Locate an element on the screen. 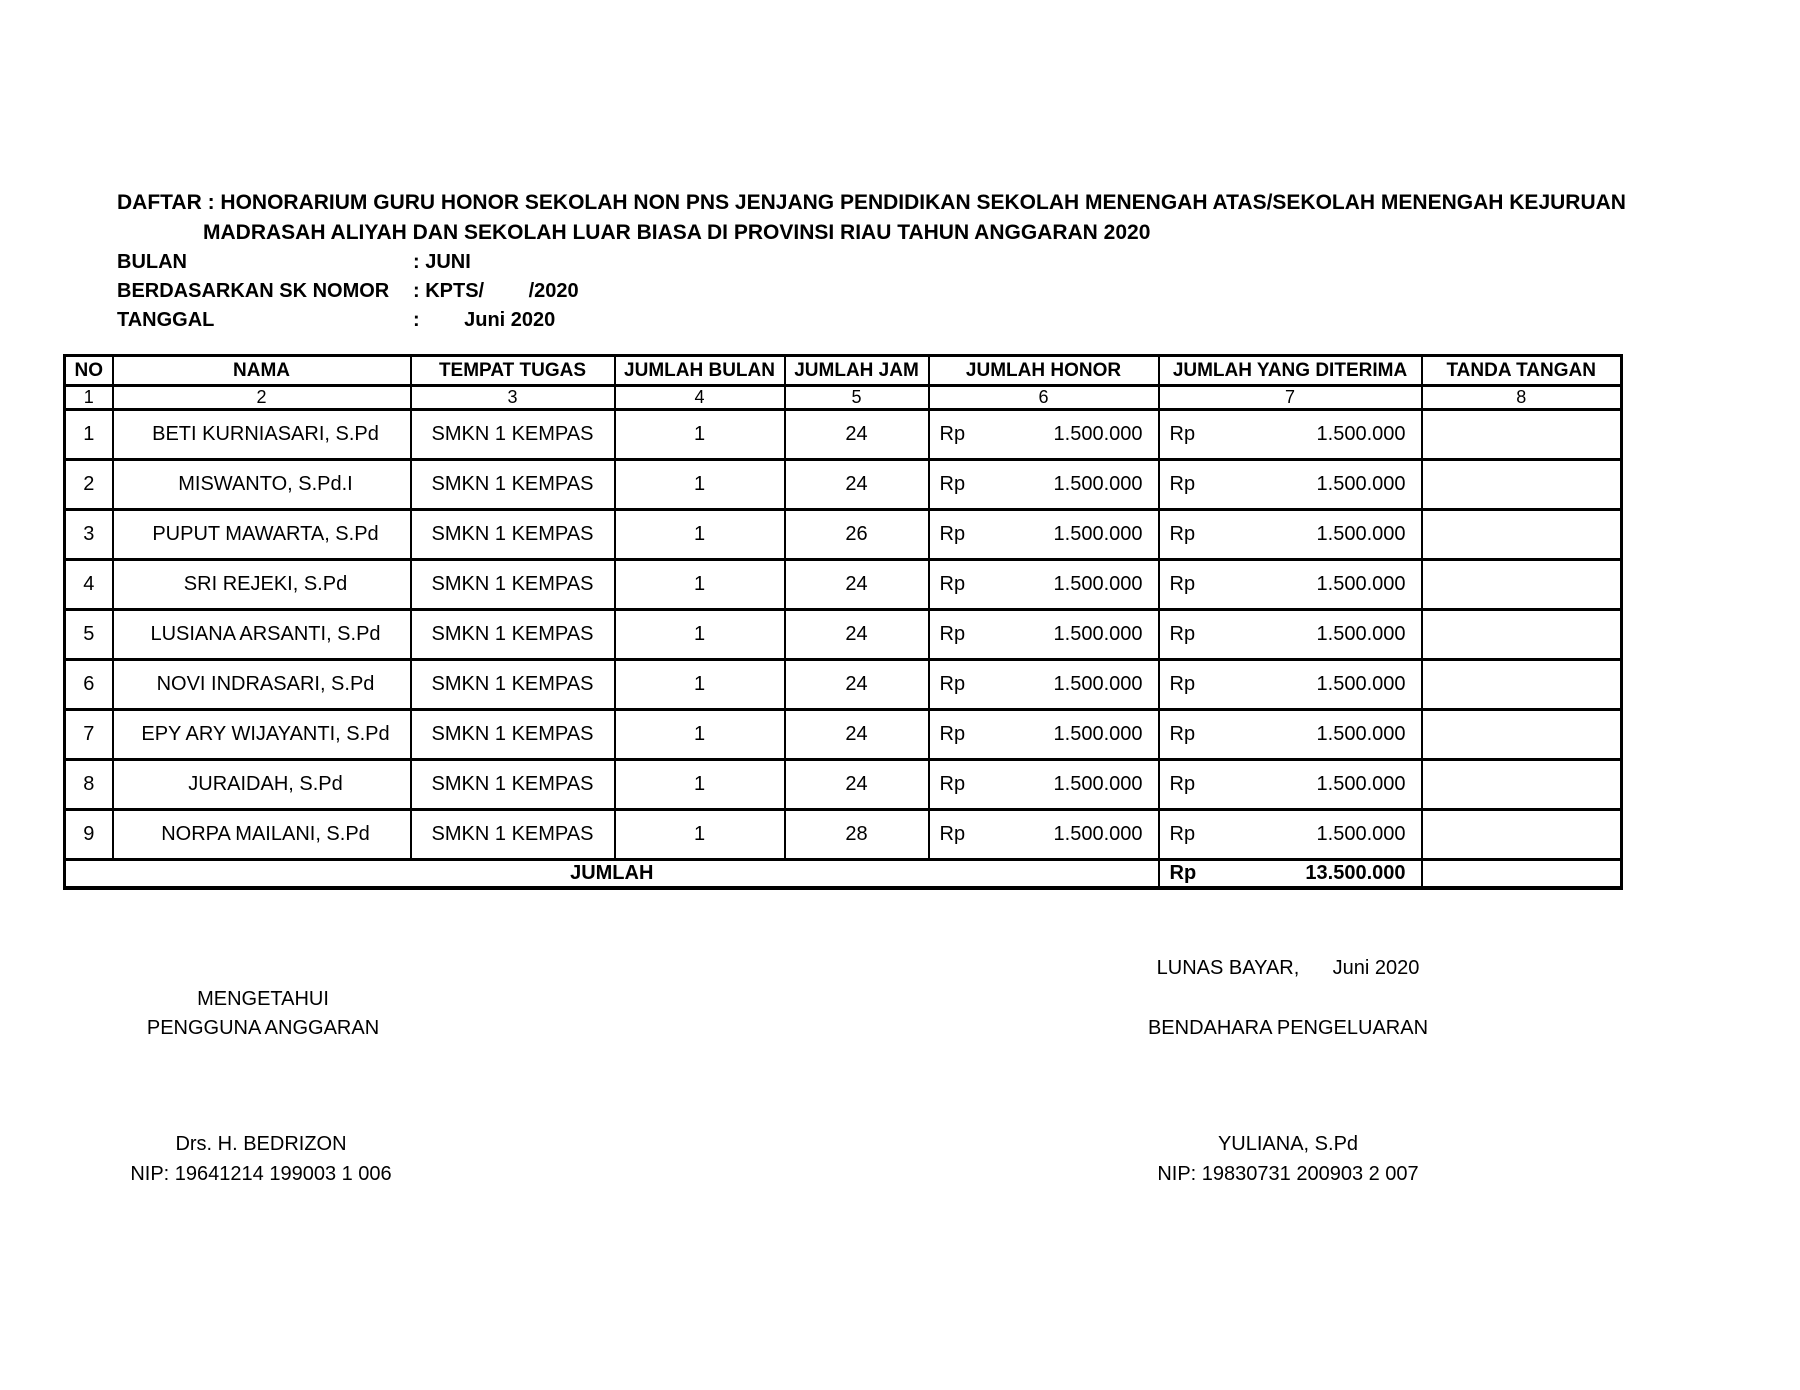  treasurer-name: YULIANA, S.Pd is located at coordinates (1288, 1144).